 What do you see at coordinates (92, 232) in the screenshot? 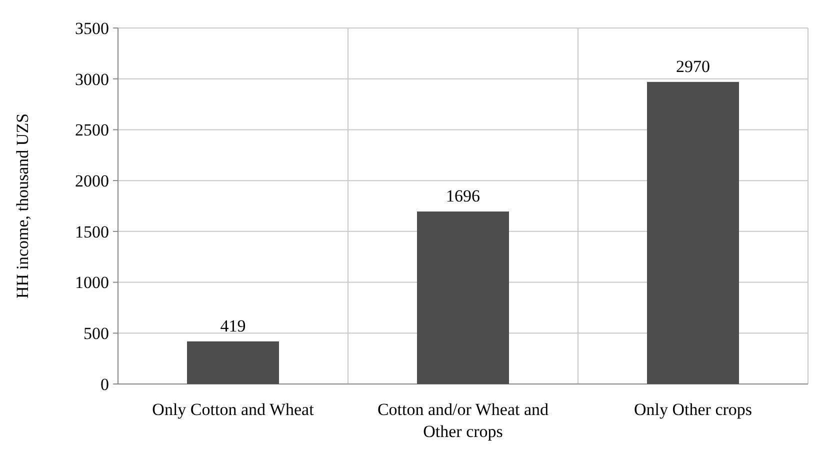
I see `y-tick-label: 1500` at bounding box center [92, 232].